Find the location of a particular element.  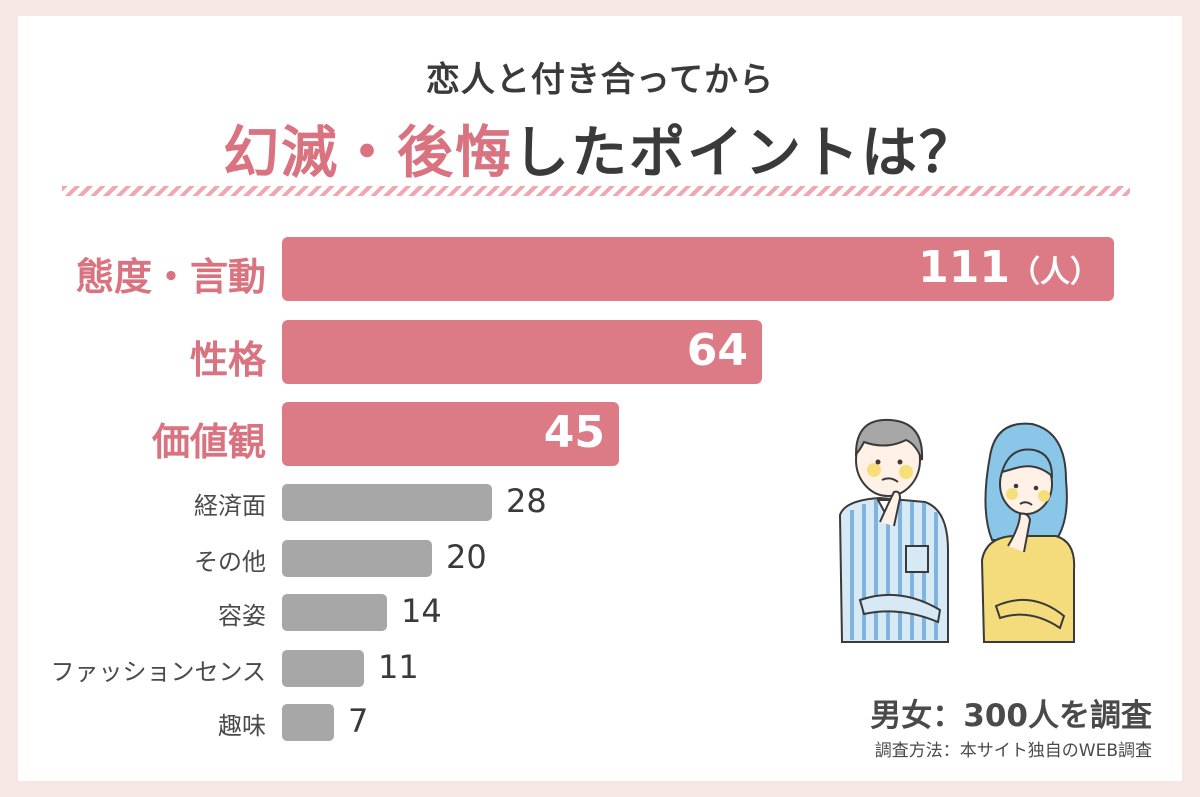

survey-method-text: 調査方法：本サイト独自のWEB調査 is located at coordinates (985, 748).